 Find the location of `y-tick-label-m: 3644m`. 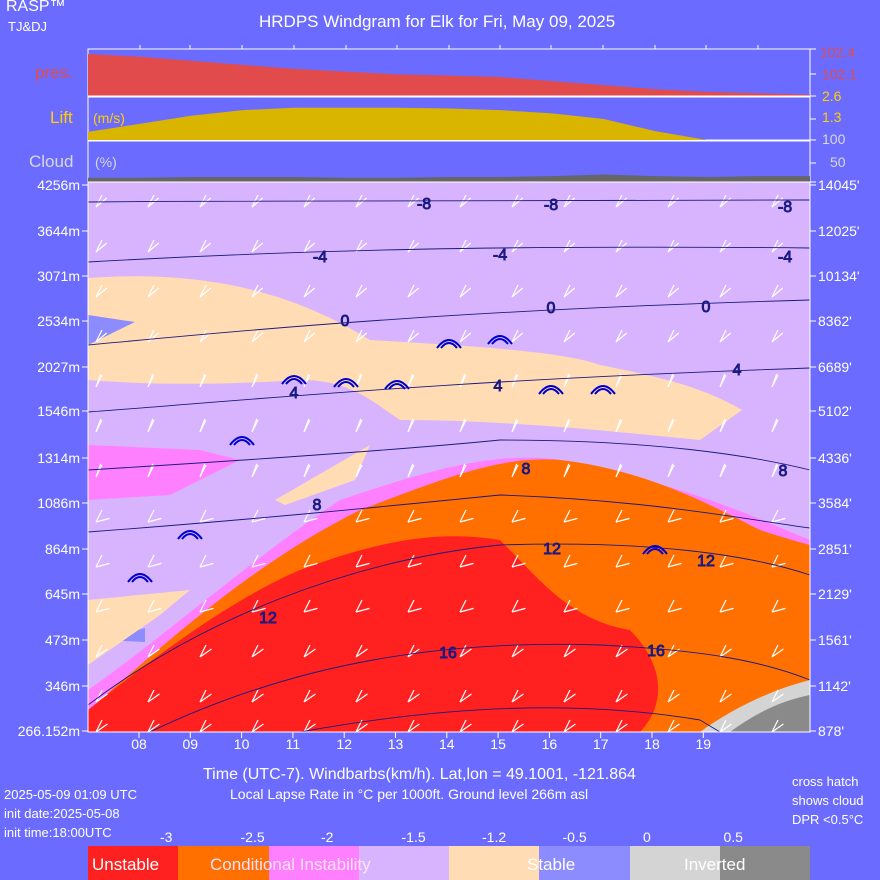

y-tick-label-m: 3644m is located at coordinates (58, 231).